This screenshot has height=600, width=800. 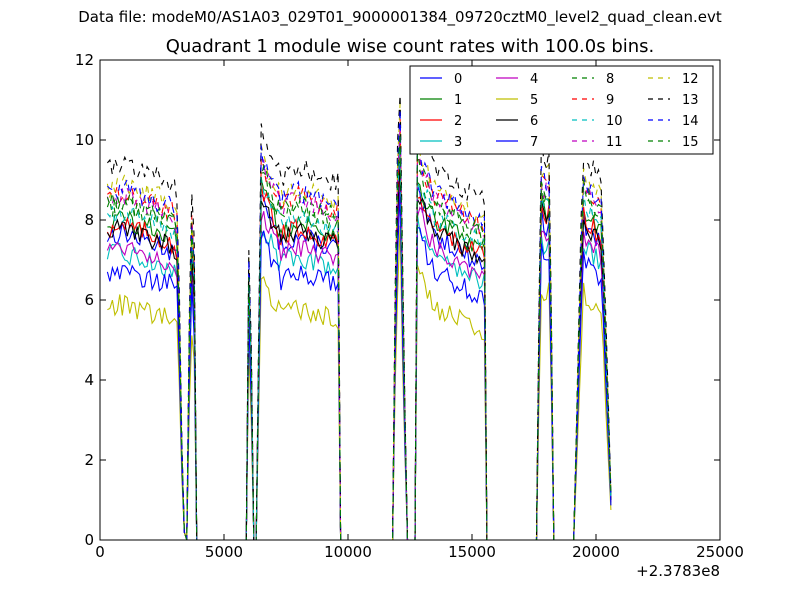 What do you see at coordinates (720, 552) in the screenshot?
I see `x-tick-label: 25000` at bounding box center [720, 552].